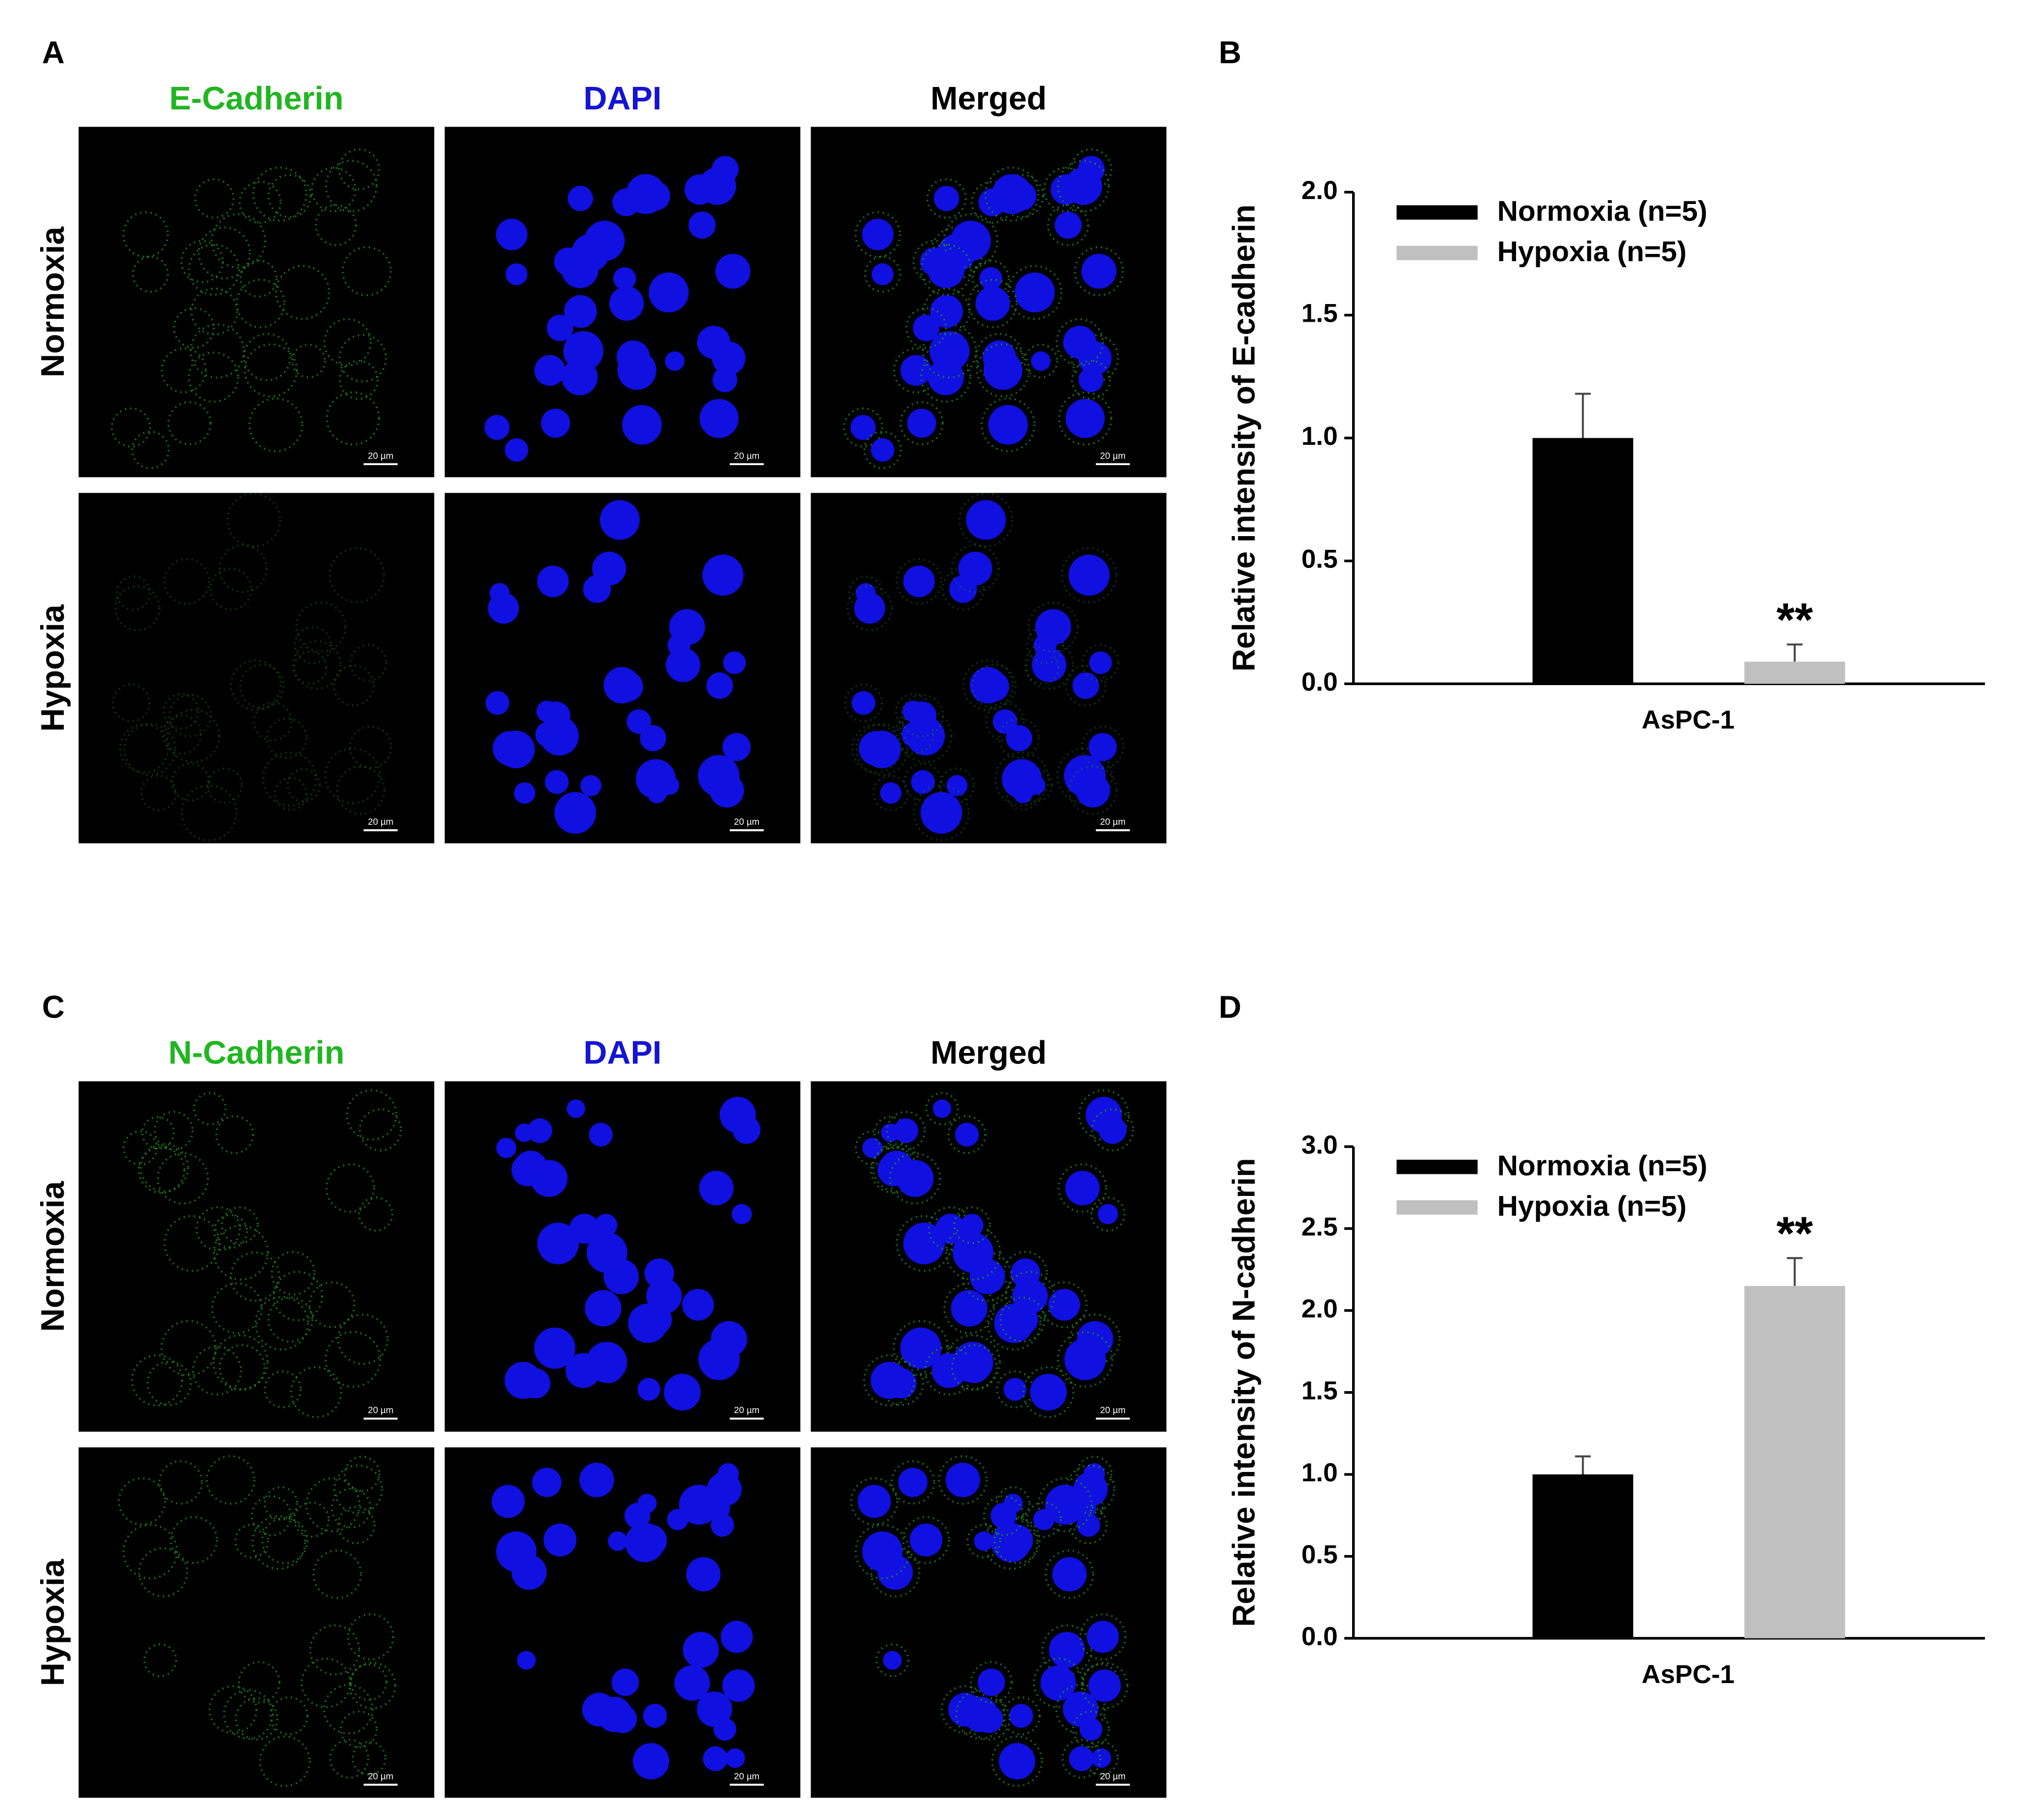 Image resolution: width=2040 pixels, height=1820 pixels. Describe the element at coordinates (1320, 1390) in the screenshot. I see `y-tick-label: 1.5` at that location.